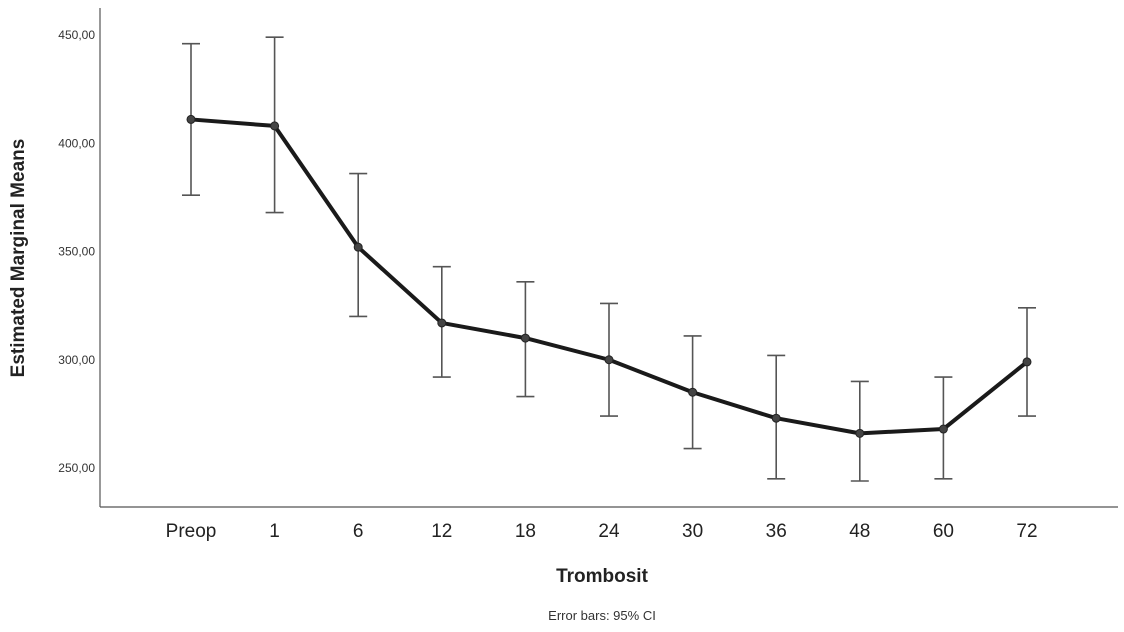  What do you see at coordinates (943, 531) in the screenshot?
I see `x-tick-label: 60` at bounding box center [943, 531].